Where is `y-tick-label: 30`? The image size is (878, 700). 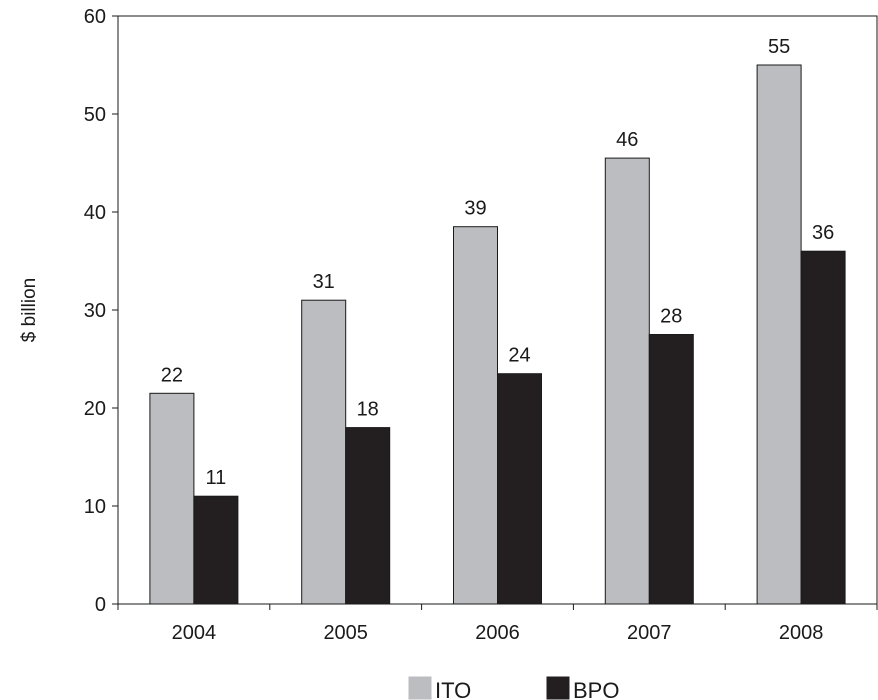 y-tick-label: 30 is located at coordinates (95, 311).